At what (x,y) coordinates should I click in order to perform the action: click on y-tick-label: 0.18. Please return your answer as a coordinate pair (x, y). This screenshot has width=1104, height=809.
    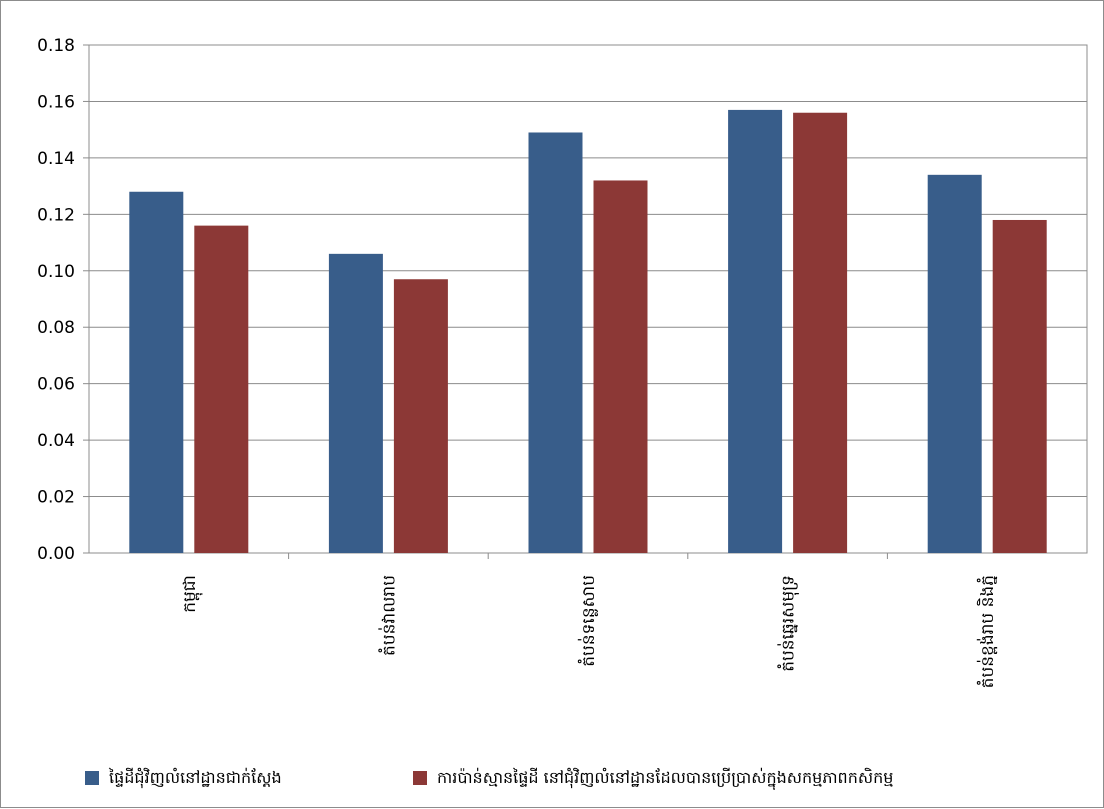
    Looking at the image, I should click on (56, 46).